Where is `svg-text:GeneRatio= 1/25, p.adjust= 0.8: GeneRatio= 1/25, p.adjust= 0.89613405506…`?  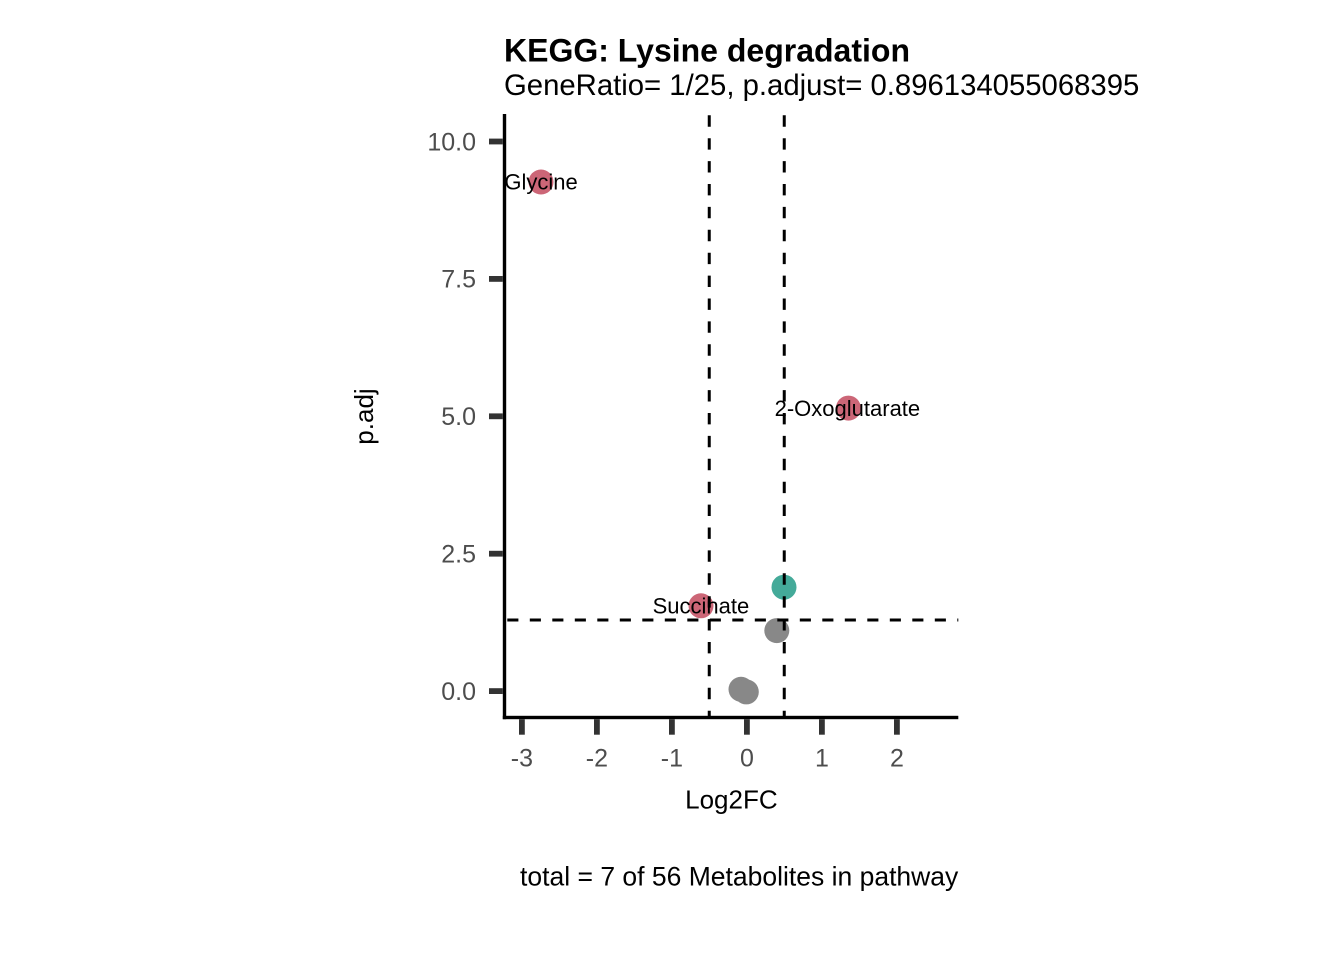 svg-text:GeneRatio= 1/25, p.adjust= 0.8: GeneRatio= 1/25, p.adjust= 0.89613405506… is located at coordinates (821, 85).